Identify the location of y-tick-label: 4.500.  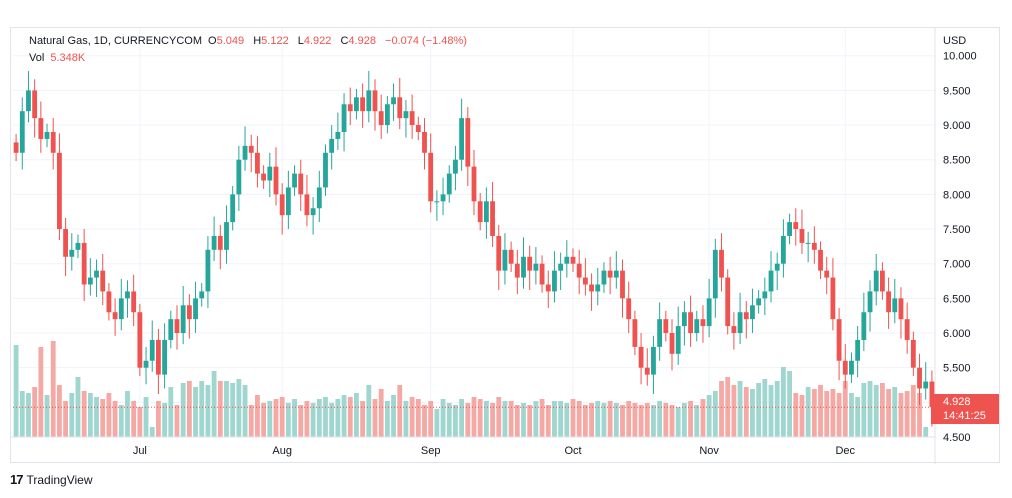
(957, 438).